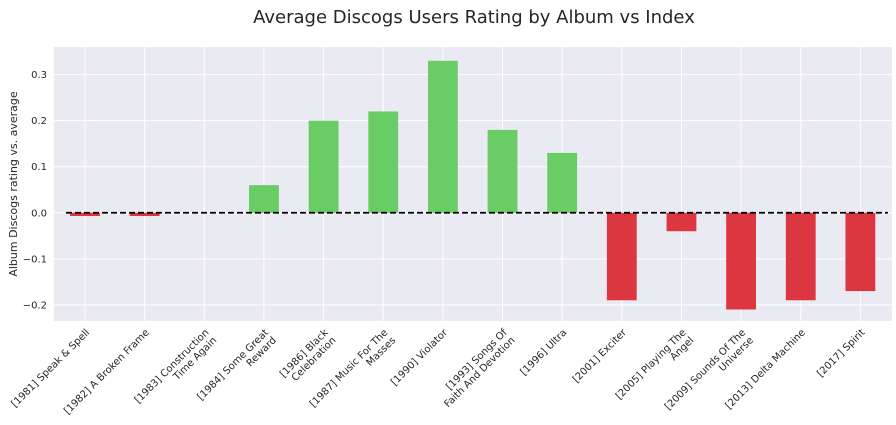  Describe the element at coordinates (419, 357) in the screenshot. I see `x-tick-label: [1990] Violator` at that location.